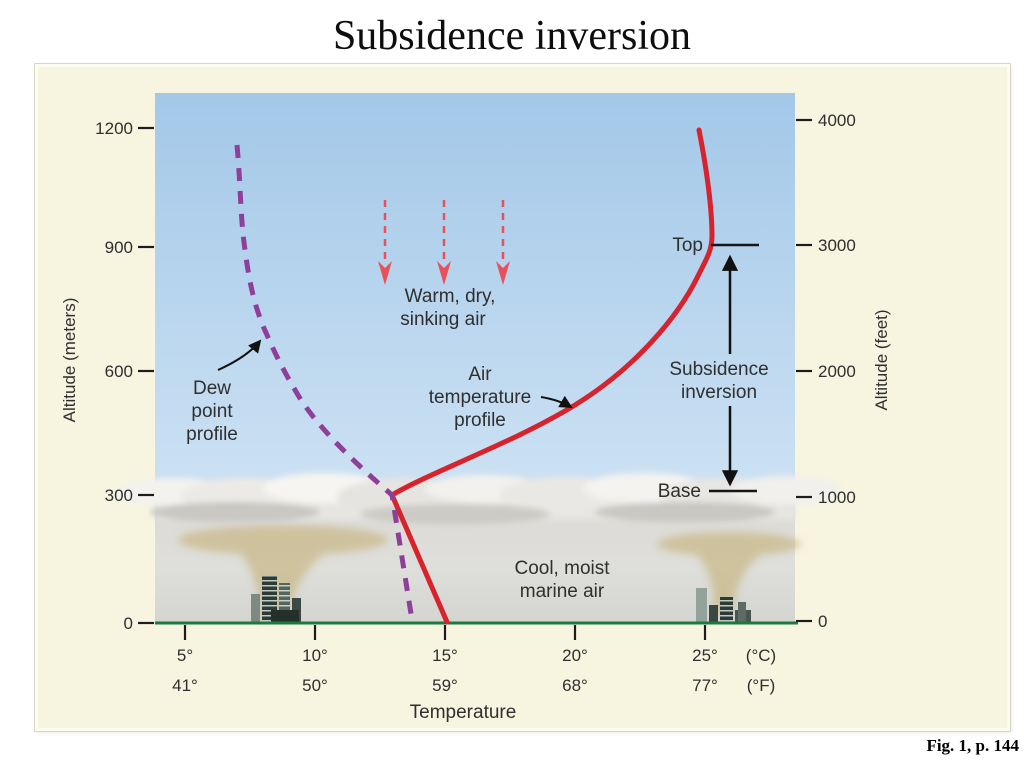  What do you see at coordinates (575, 655) in the screenshot?
I see `celsius-tick-20: 20°` at bounding box center [575, 655].